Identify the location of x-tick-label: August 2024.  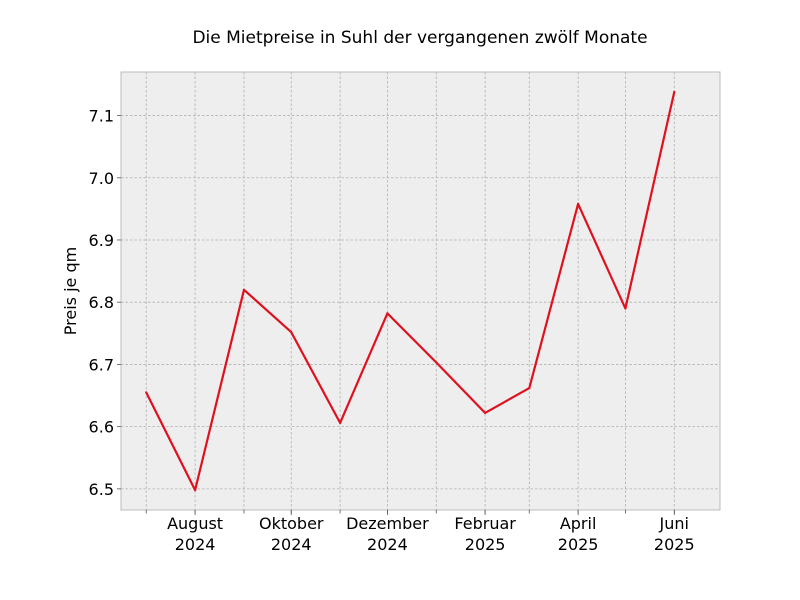
(195, 534).